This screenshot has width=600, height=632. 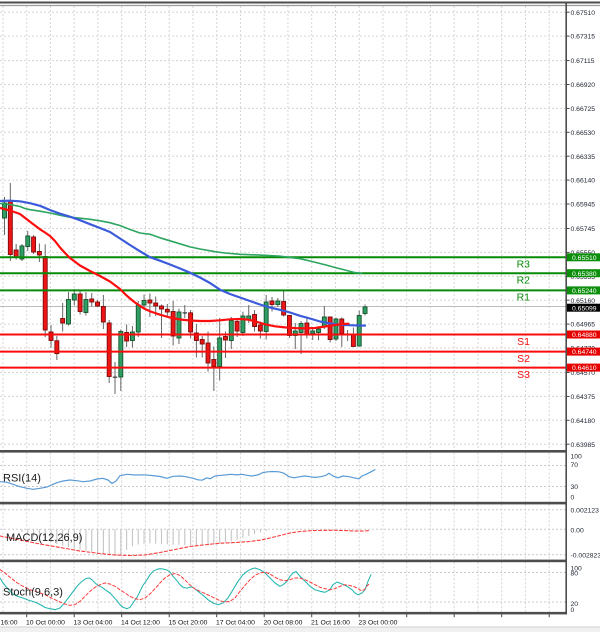 I want to click on svg-text: 0.67115, so click(x=583, y=61).